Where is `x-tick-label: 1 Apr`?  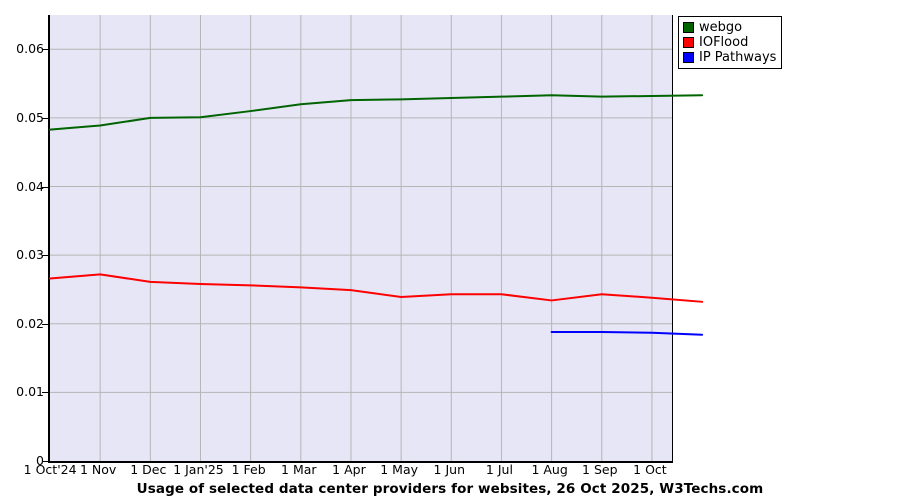 x-tick-label: 1 Apr is located at coordinates (349, 469).